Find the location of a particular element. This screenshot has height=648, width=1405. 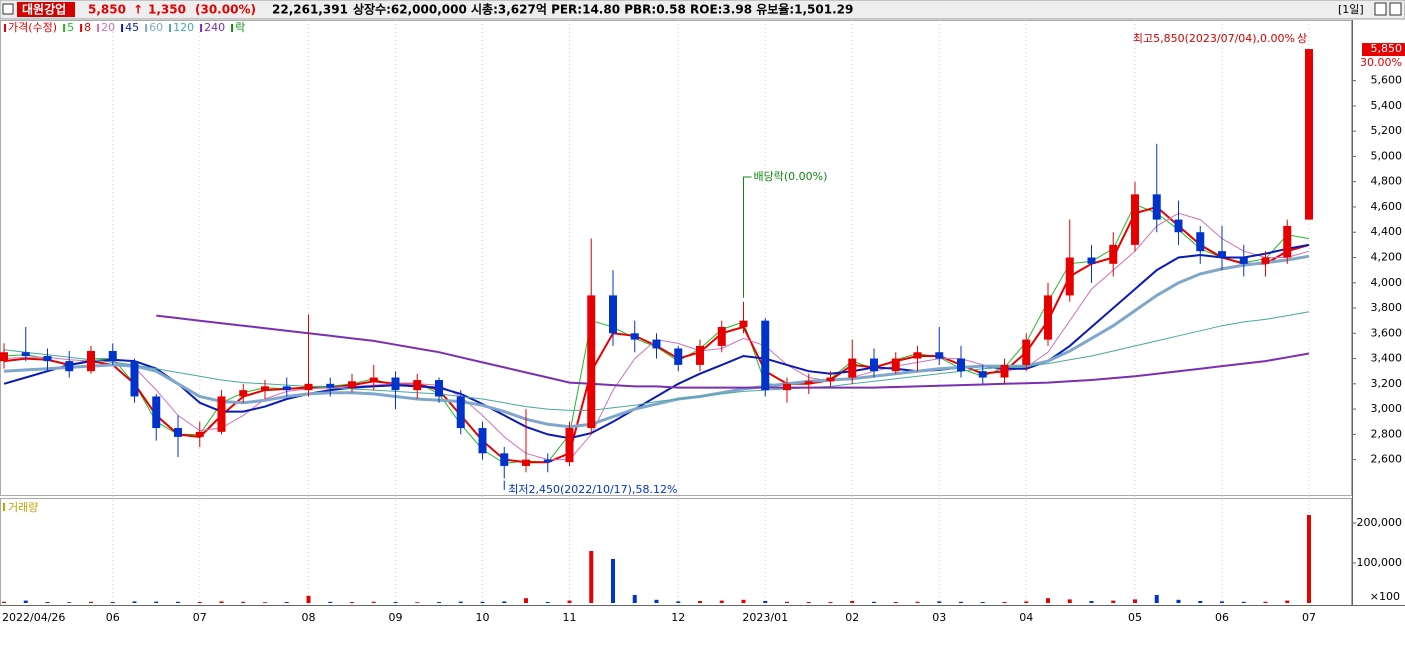

low-annotation: 최저2,450(2022/10/17),58.12% is located at coordinates (592, 489).